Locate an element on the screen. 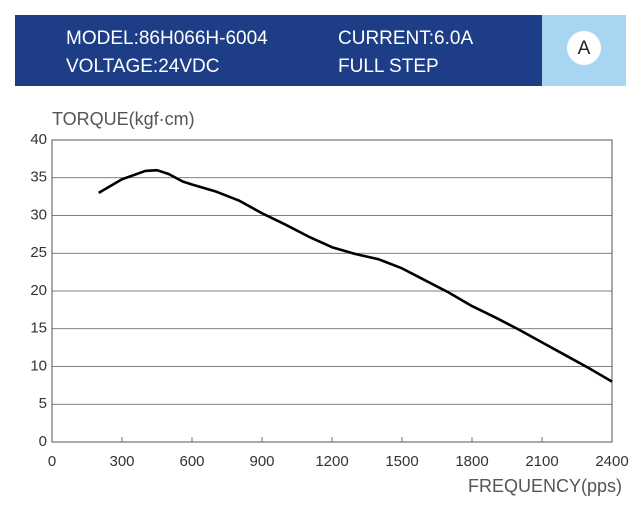  y-tick-label: 5 is located at coordinates (43, 403).